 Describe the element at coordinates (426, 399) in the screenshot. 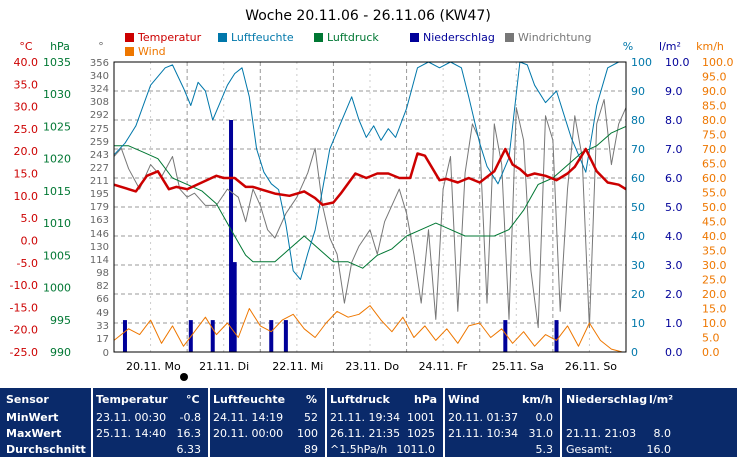

I see `header-pressure-unit: hPa` at that location.